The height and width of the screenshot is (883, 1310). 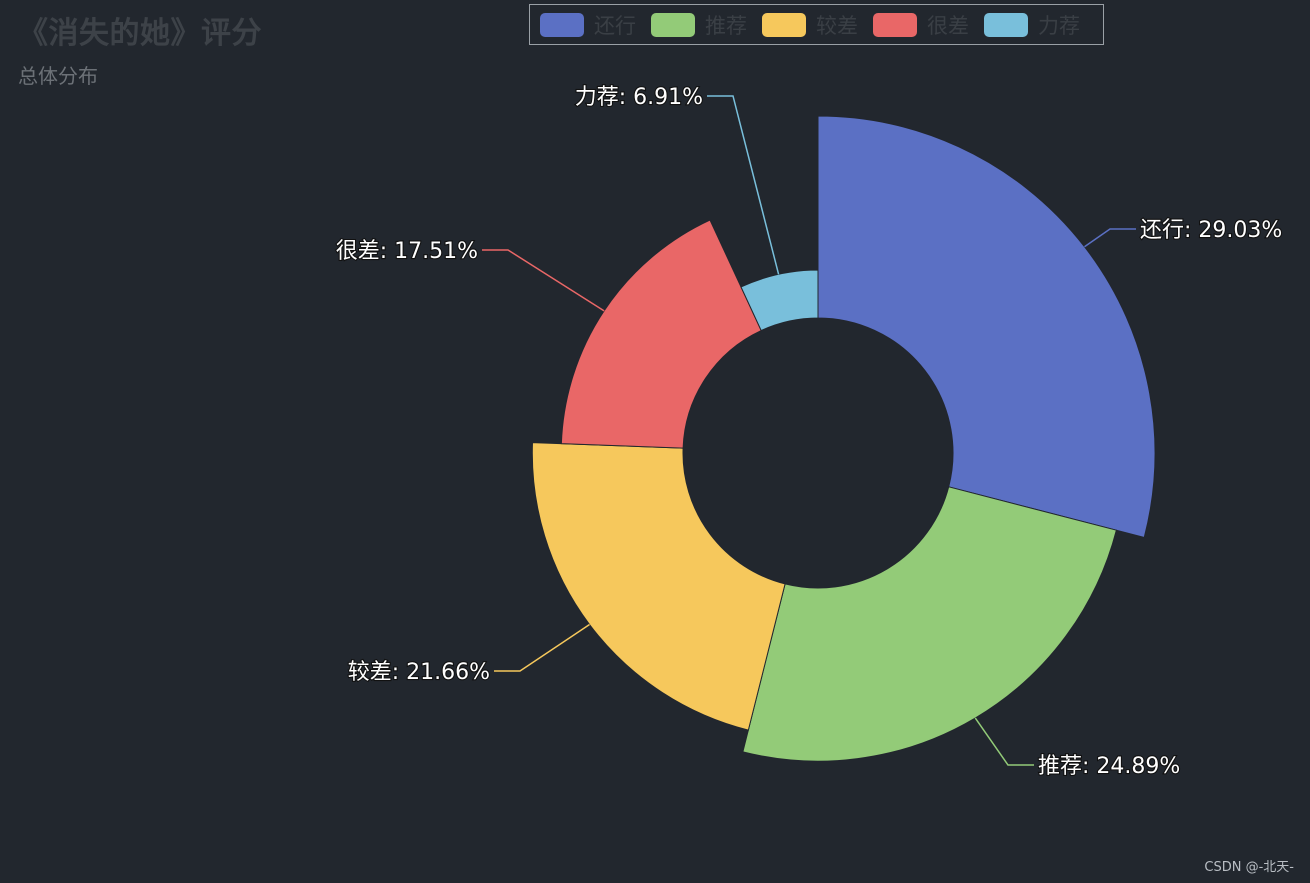 I want to click on chart-legend: 还行 推荐 较差 很差 力荐, so click(x=816, y=24).